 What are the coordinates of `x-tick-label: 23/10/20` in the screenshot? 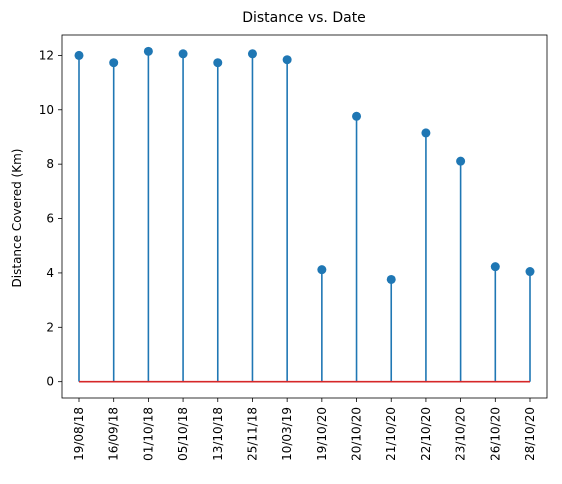 It's located at (461, 434).